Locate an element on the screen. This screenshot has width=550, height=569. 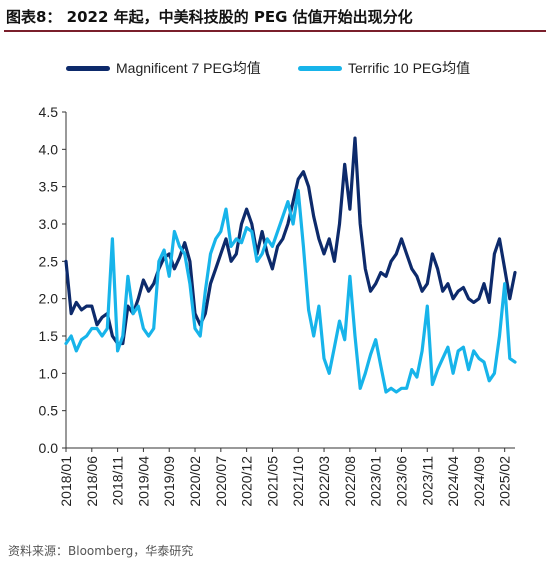
x-tick-label: 2023/11 is located at coordinates (427, 481).